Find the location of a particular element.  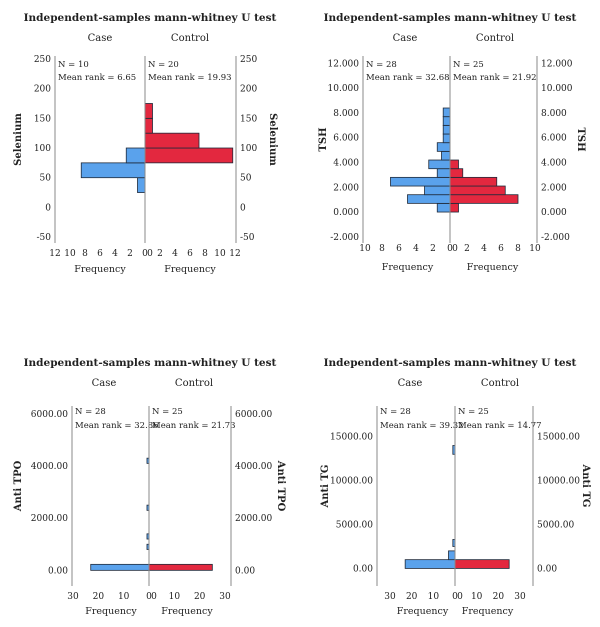

control-mean-rank: Mean rank = 21.92 is located at coordinates (495, 78).